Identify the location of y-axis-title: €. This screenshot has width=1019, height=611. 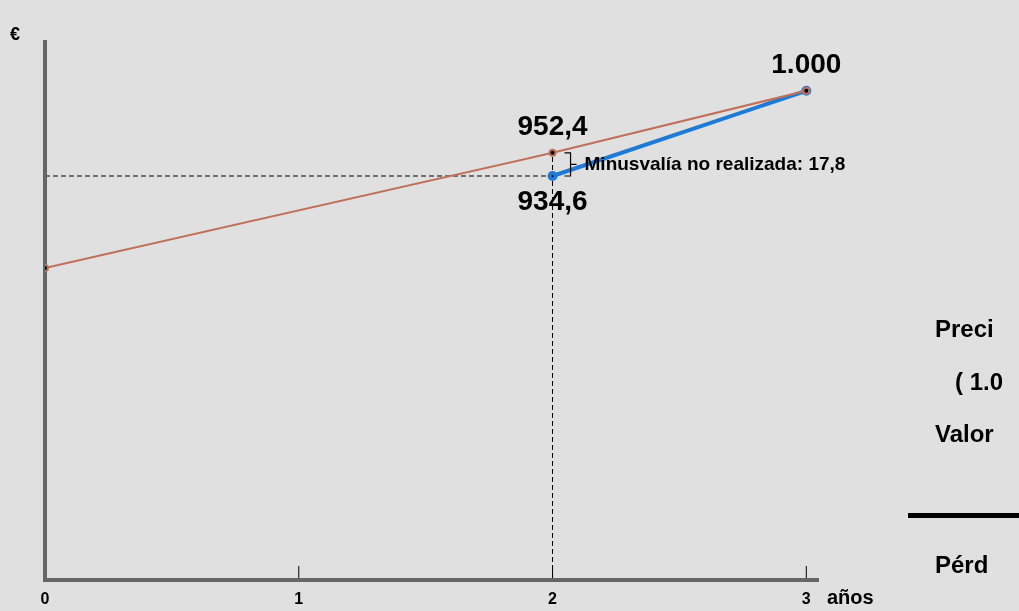
(15, 33).